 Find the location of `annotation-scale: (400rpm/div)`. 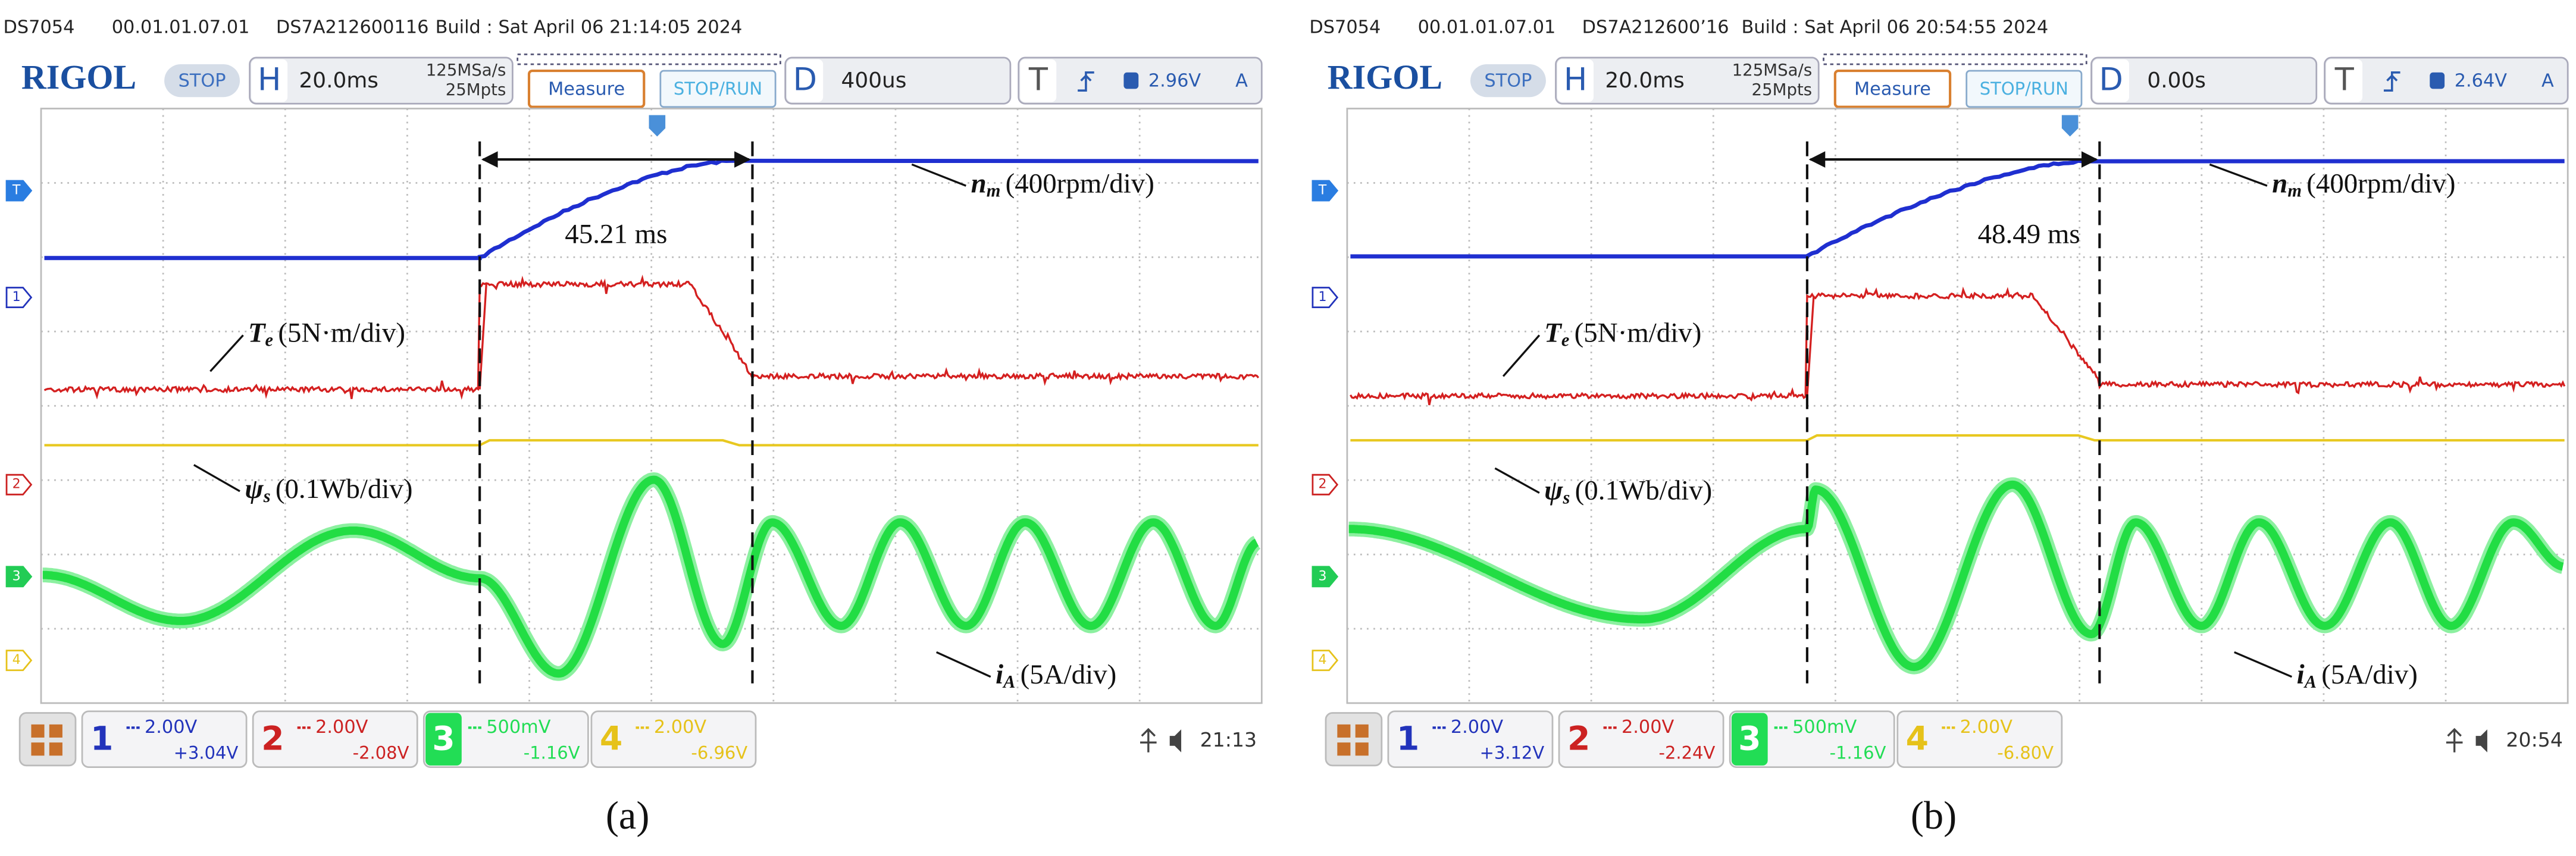

annotation-scale: (400rpm/div) is located at coordinates (2380, 183).